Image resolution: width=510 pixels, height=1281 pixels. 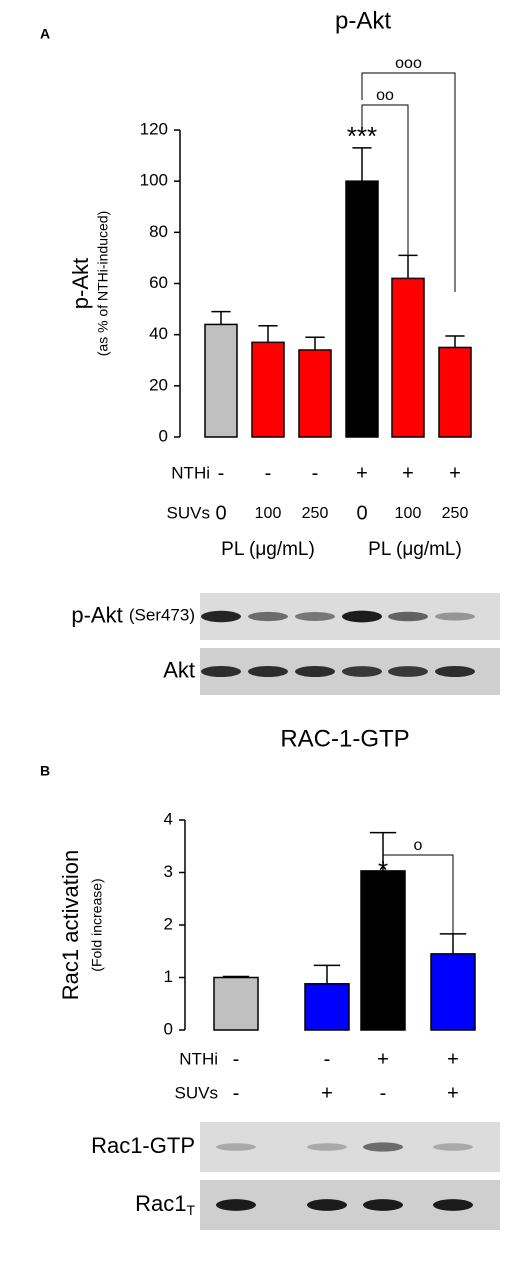 What do you see at coordinates (158, 384) in the screenshot?
I see `y-tick-label: 20` at bounding box center [158, 384].